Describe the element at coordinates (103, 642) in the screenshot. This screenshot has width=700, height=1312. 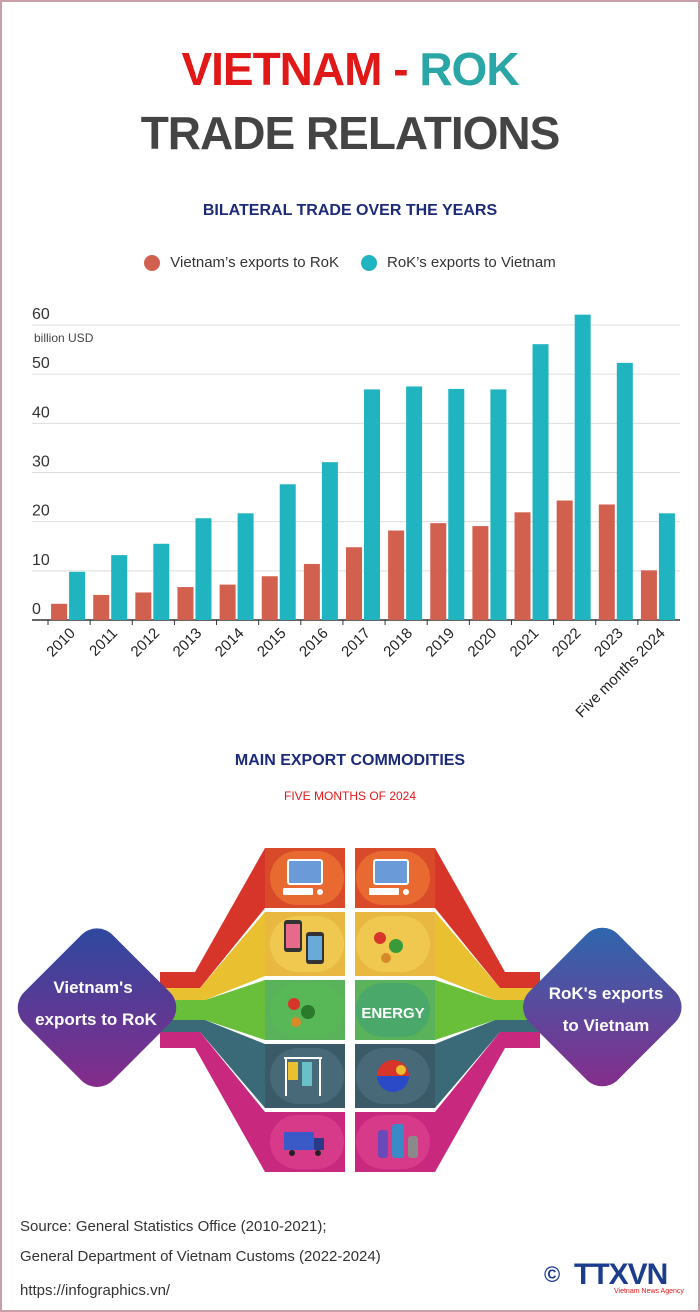
I see `x-tick-label: 2011` at that location.